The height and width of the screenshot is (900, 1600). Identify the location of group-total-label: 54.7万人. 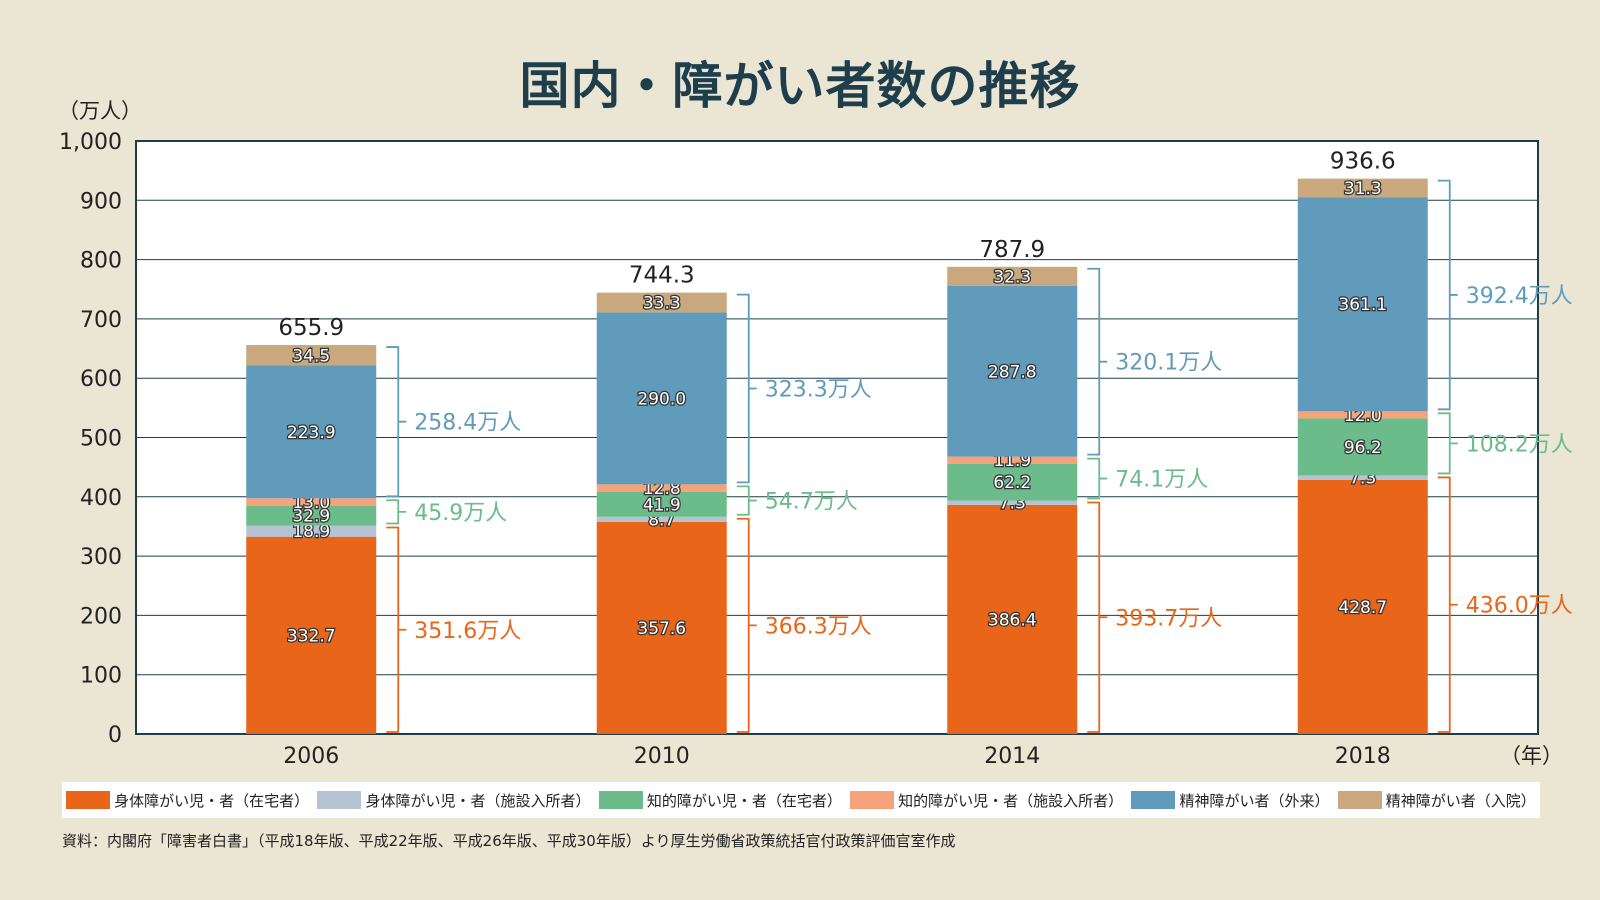
(811, 502).